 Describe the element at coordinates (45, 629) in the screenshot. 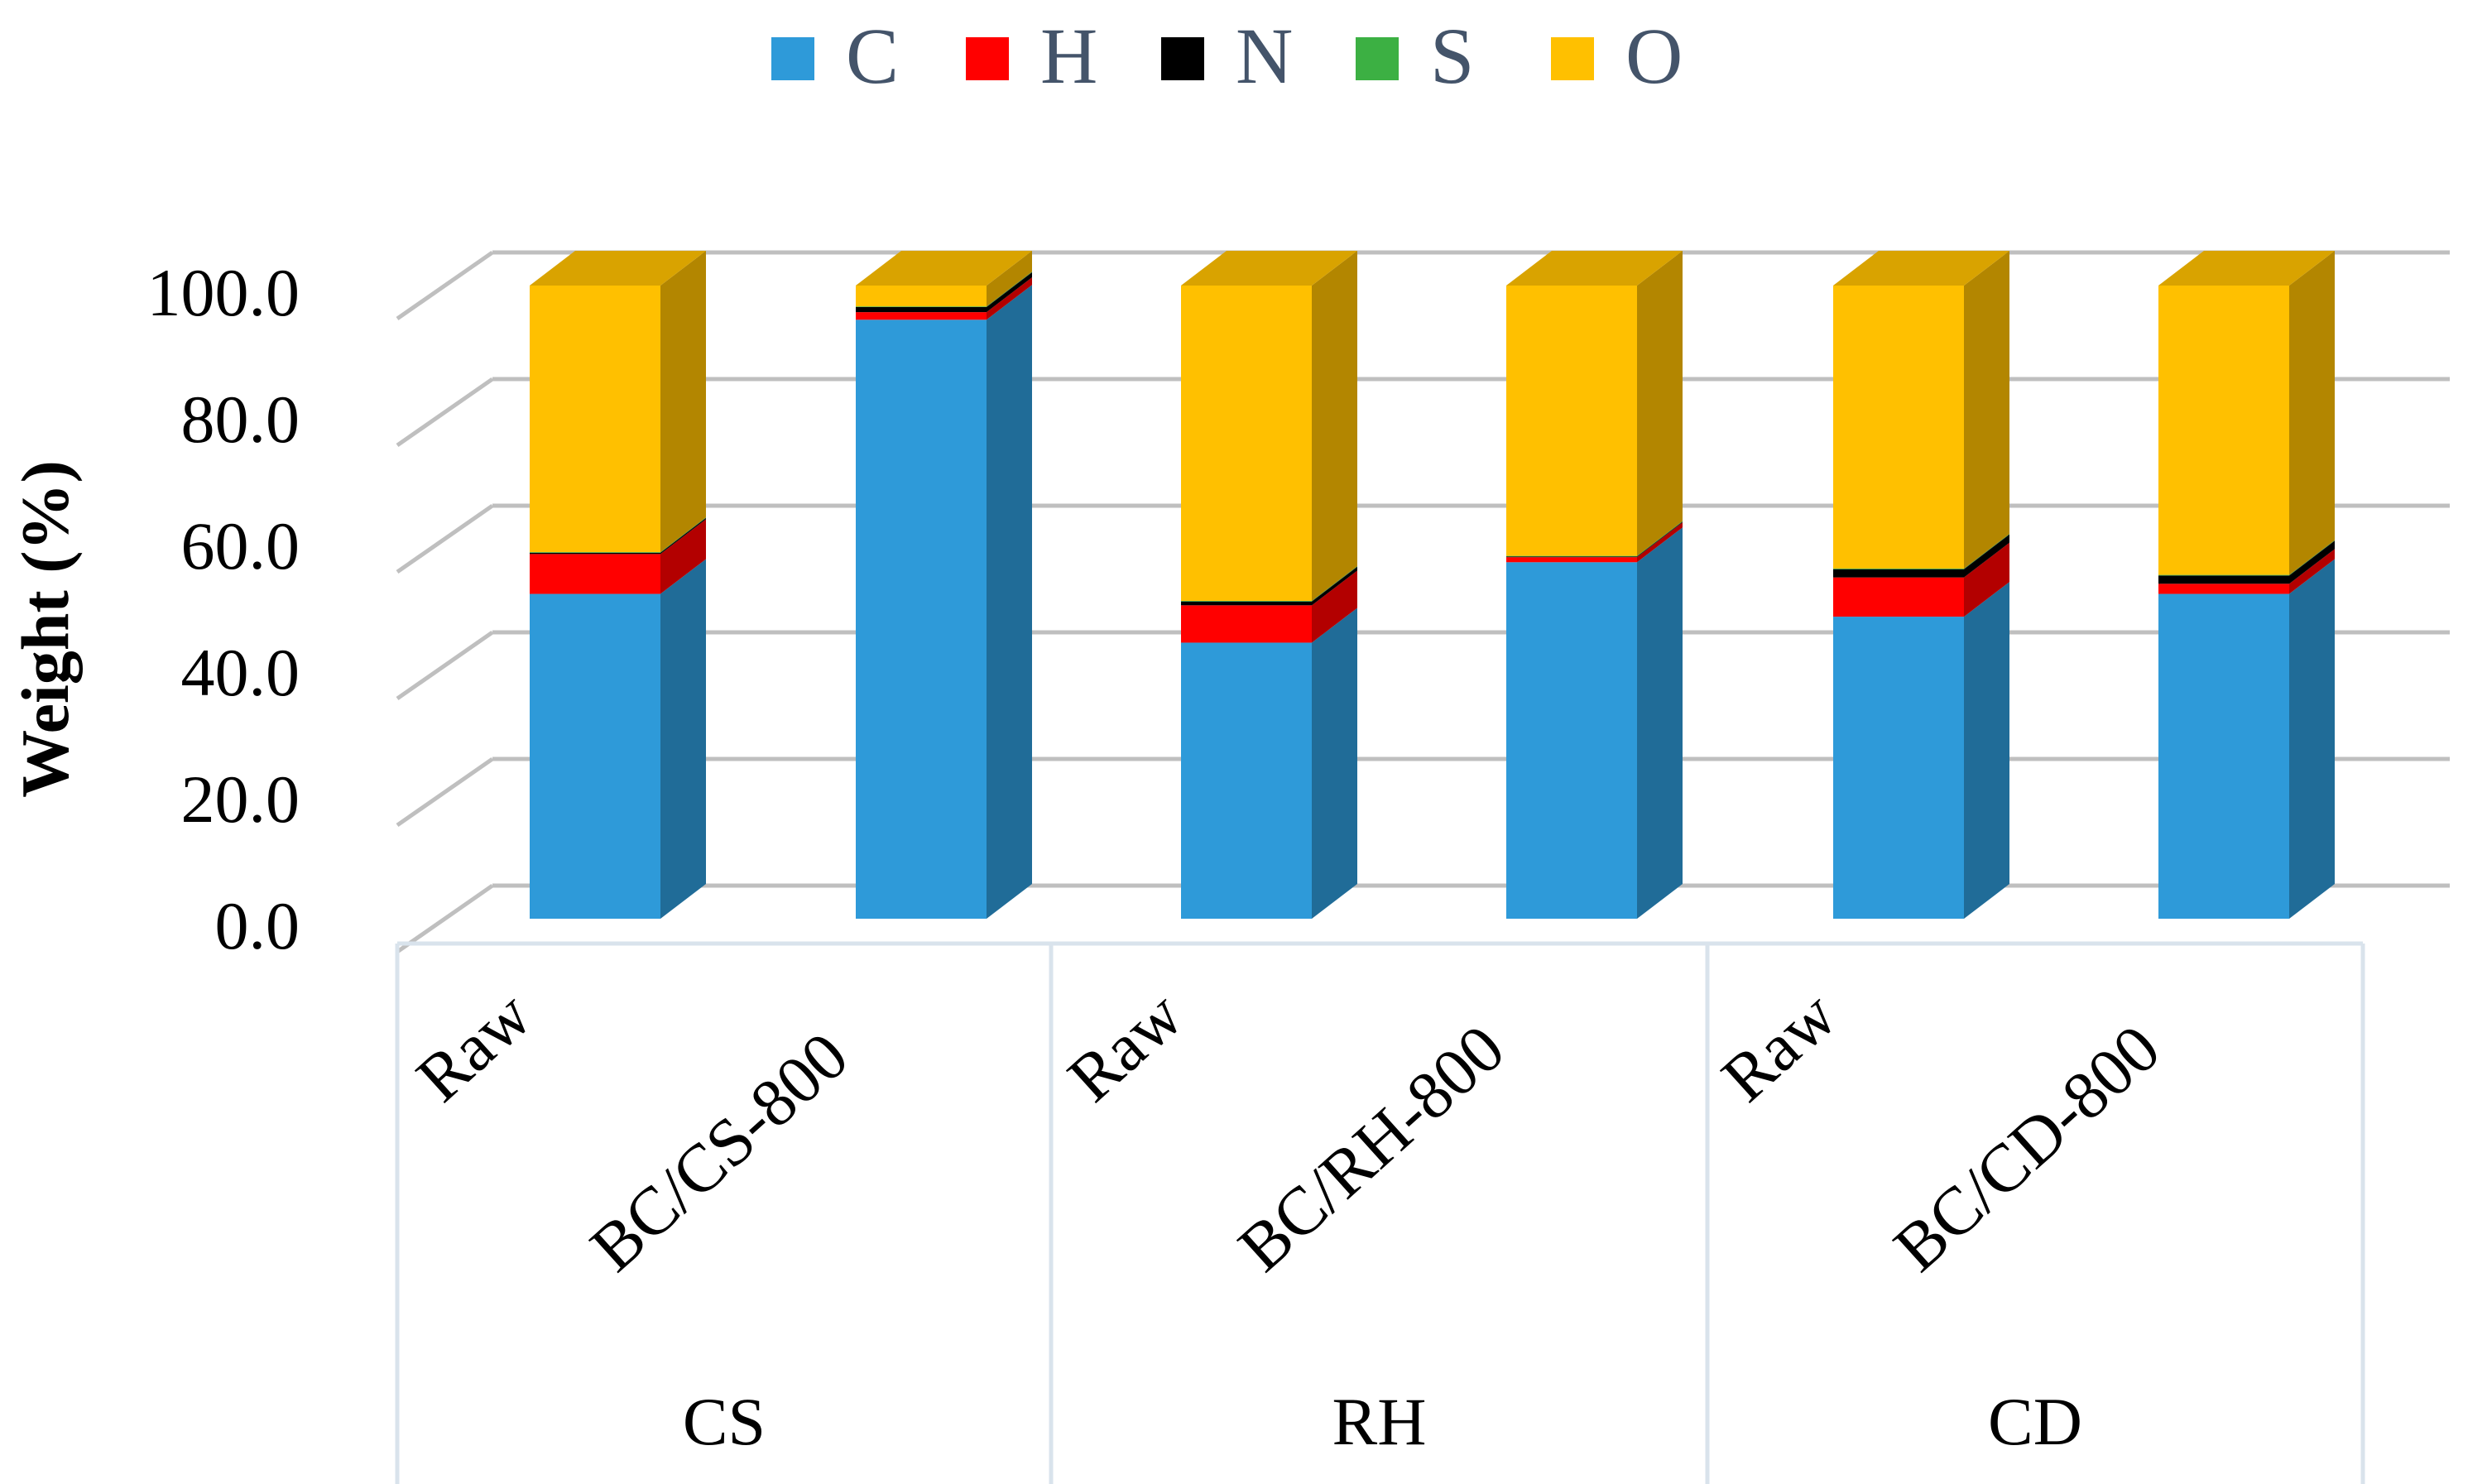

I see `y-axis-title: Weight (%)` at that location.